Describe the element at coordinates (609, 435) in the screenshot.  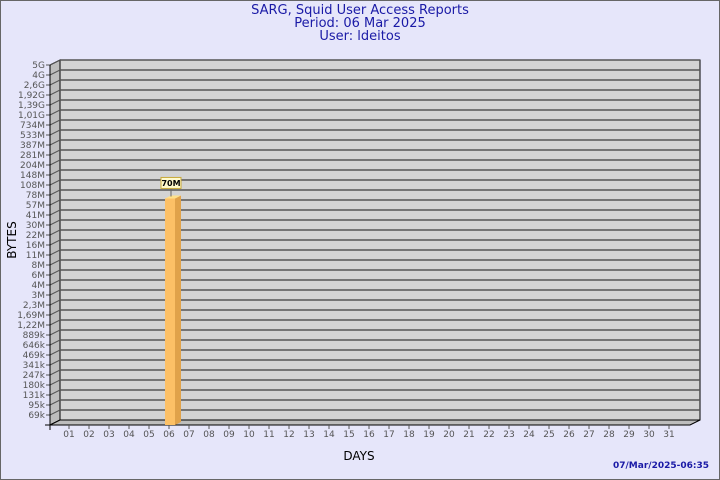
I see `x-tick-label: 28` at that location.